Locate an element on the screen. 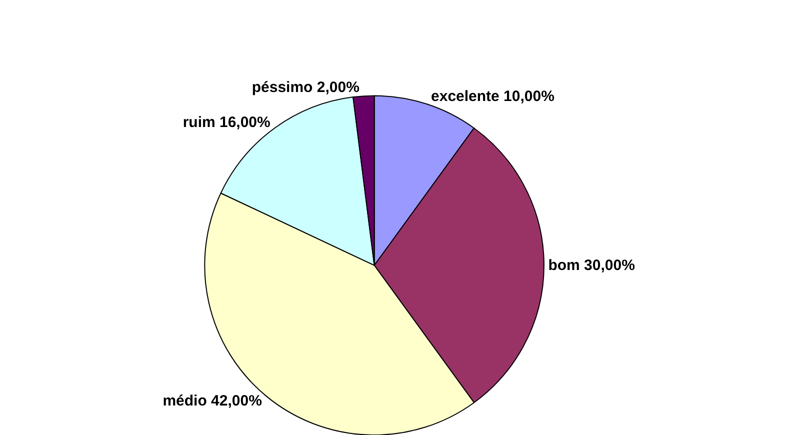 The height and width of the screenshot is (435, 805). slice-label: péssimo 2,00% is located at coordinates (306, 87).